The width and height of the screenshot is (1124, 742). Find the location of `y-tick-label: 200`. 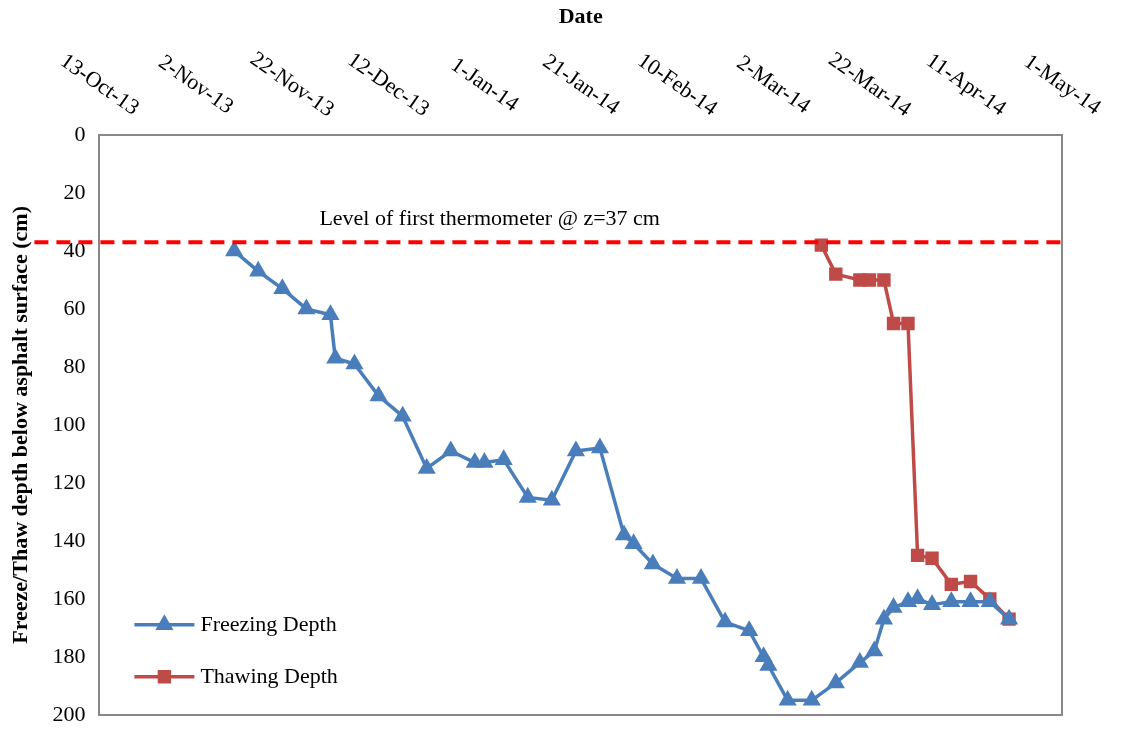

y-tick-label: 200 is located at coordinates (69, 713).